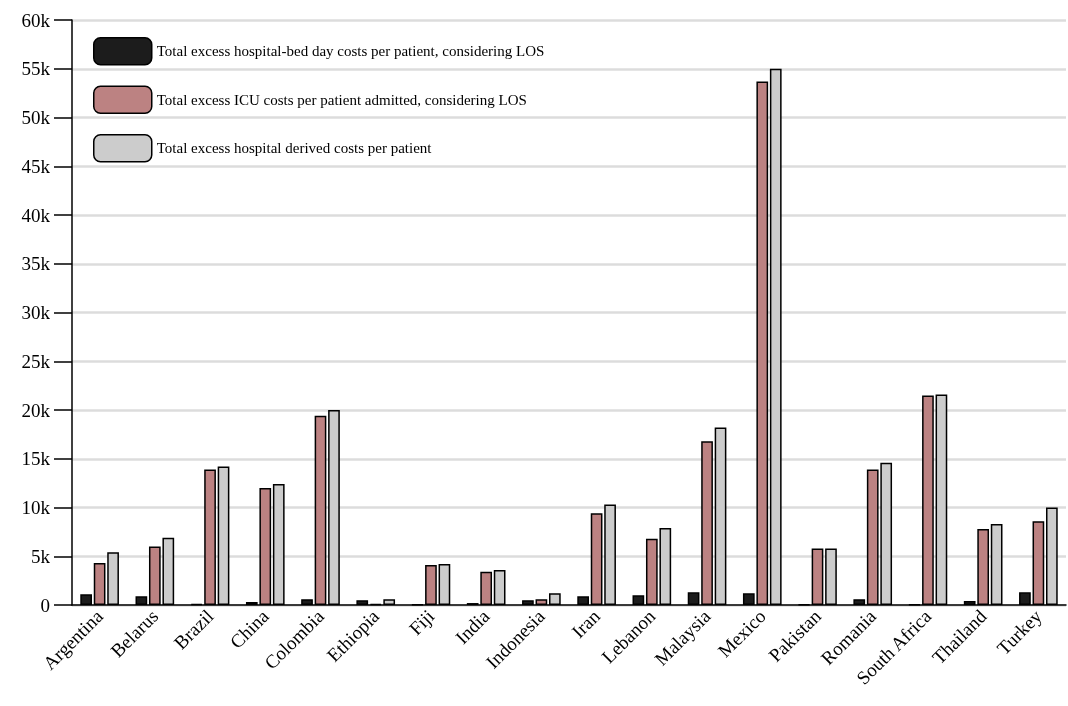  Describe the element at coordinates (36, 312) in the screenshot. I see `y-tick-label: 30k` at that location.